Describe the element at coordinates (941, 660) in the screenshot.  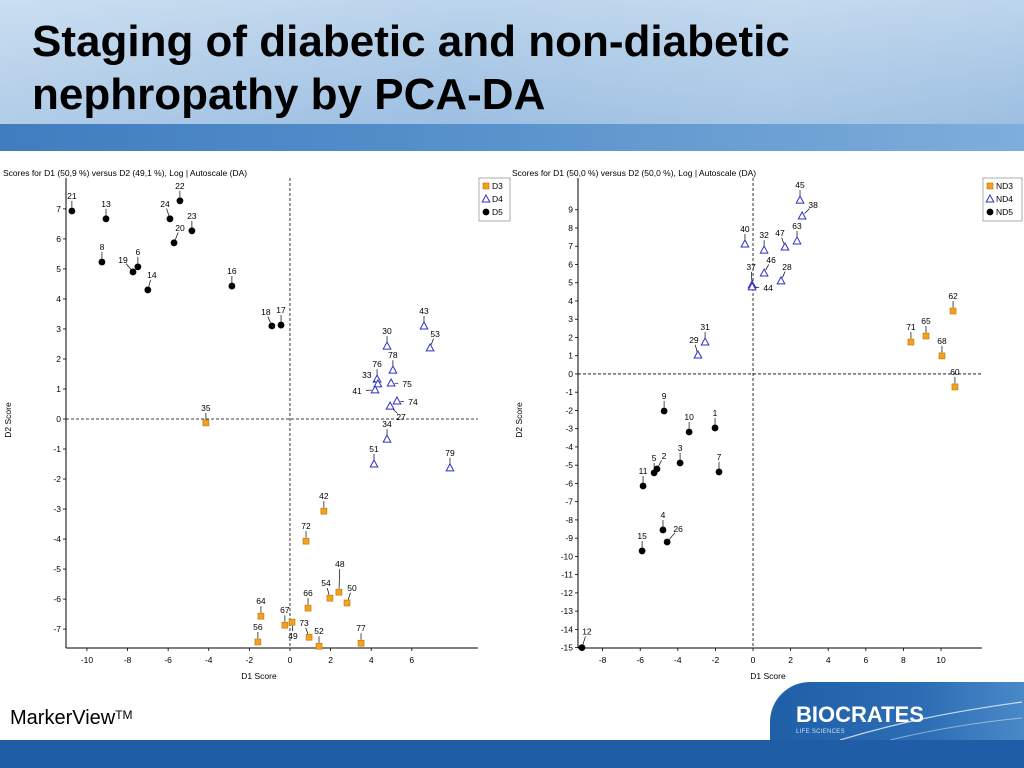
I see `chart-2-x-tick-label: 10` at that location.